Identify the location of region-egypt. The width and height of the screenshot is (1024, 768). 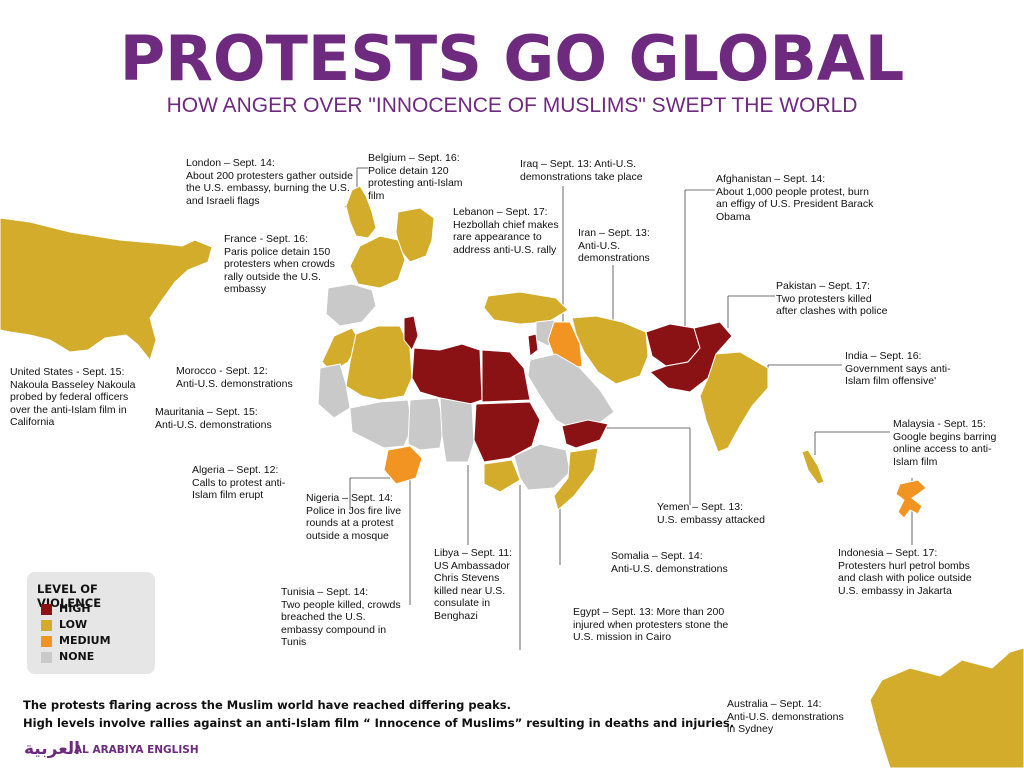
(506, 376).